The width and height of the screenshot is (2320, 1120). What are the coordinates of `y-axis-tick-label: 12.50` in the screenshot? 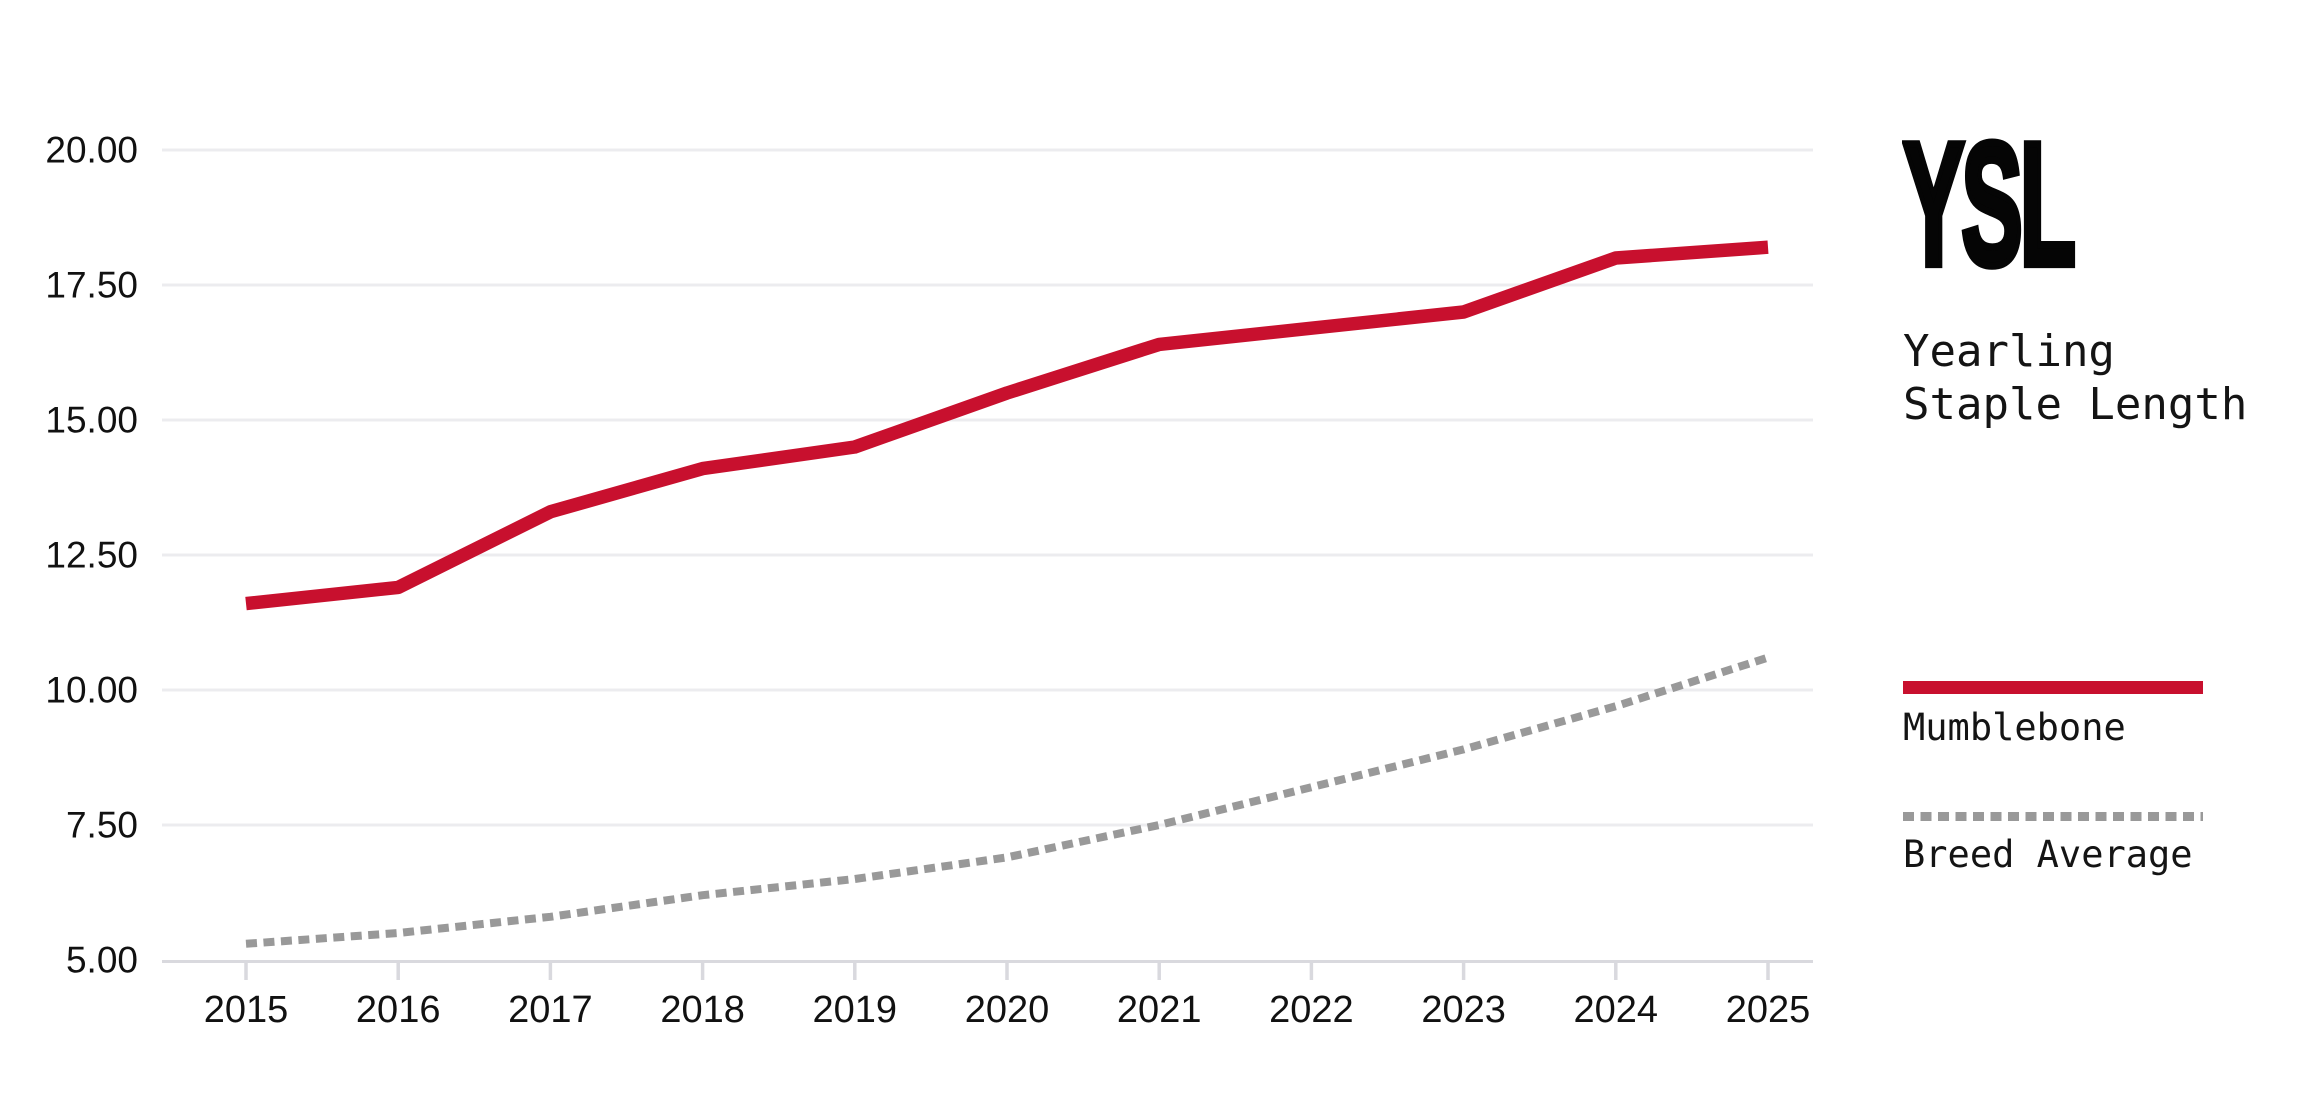 It's located at (91, 555).